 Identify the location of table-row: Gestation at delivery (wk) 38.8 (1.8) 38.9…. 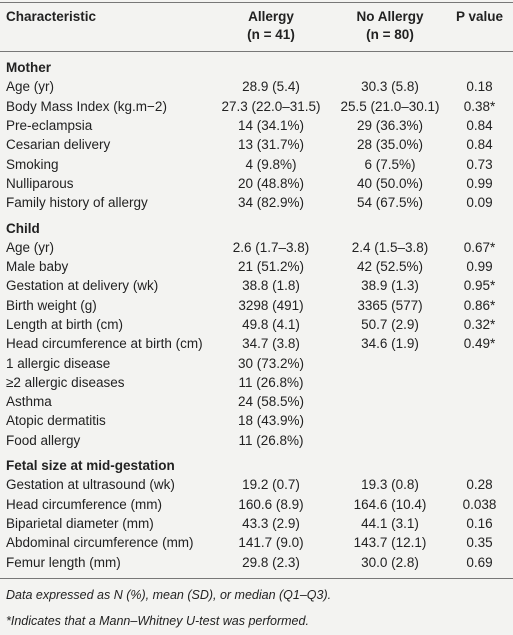
(256, 285).